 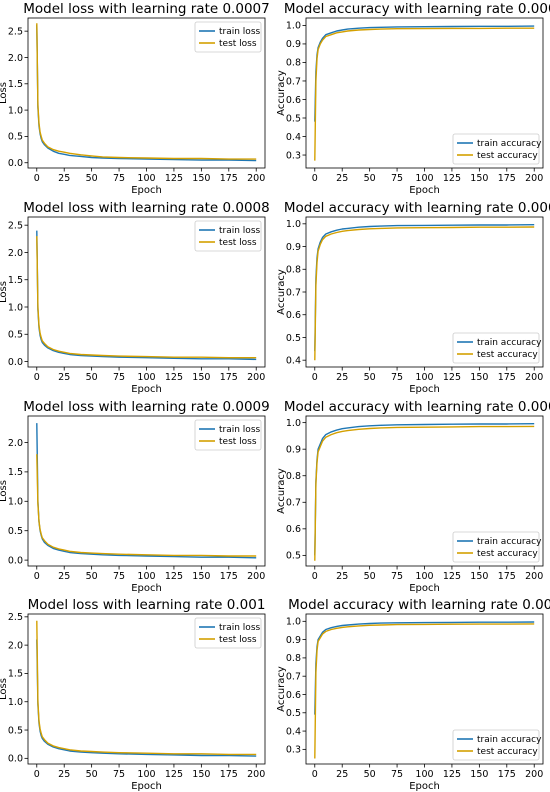 What do you see at coordinates (147, 605) in the screenshot?
I see `chart-title: Model loss with learning rate 0.001` at bounding box center [147, 605].